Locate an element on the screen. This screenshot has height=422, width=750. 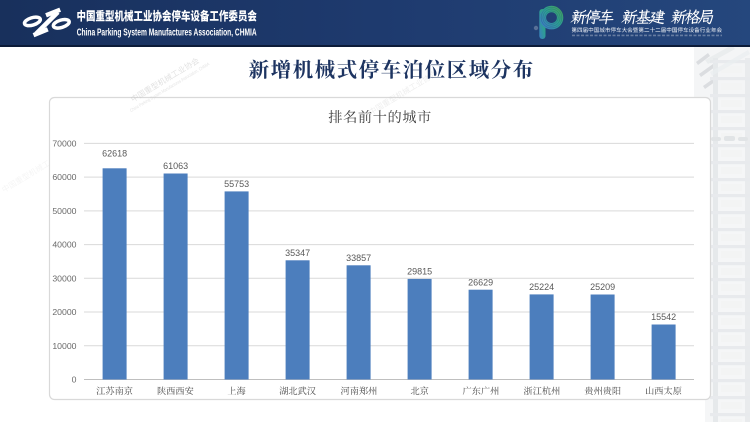
svg-text: 62618 is located at coordinates (114, 154).